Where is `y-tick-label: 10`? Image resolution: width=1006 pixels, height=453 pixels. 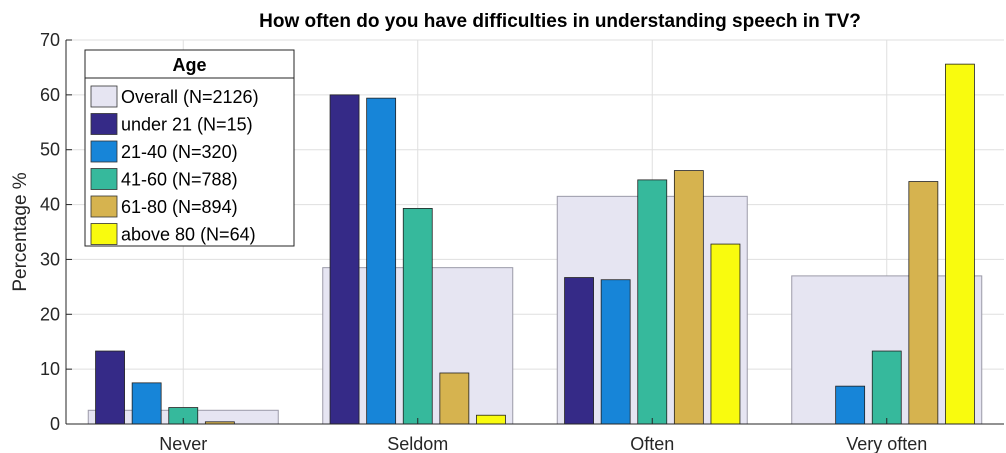
y-tick-label: 10 is located at coordinates (50, 369).